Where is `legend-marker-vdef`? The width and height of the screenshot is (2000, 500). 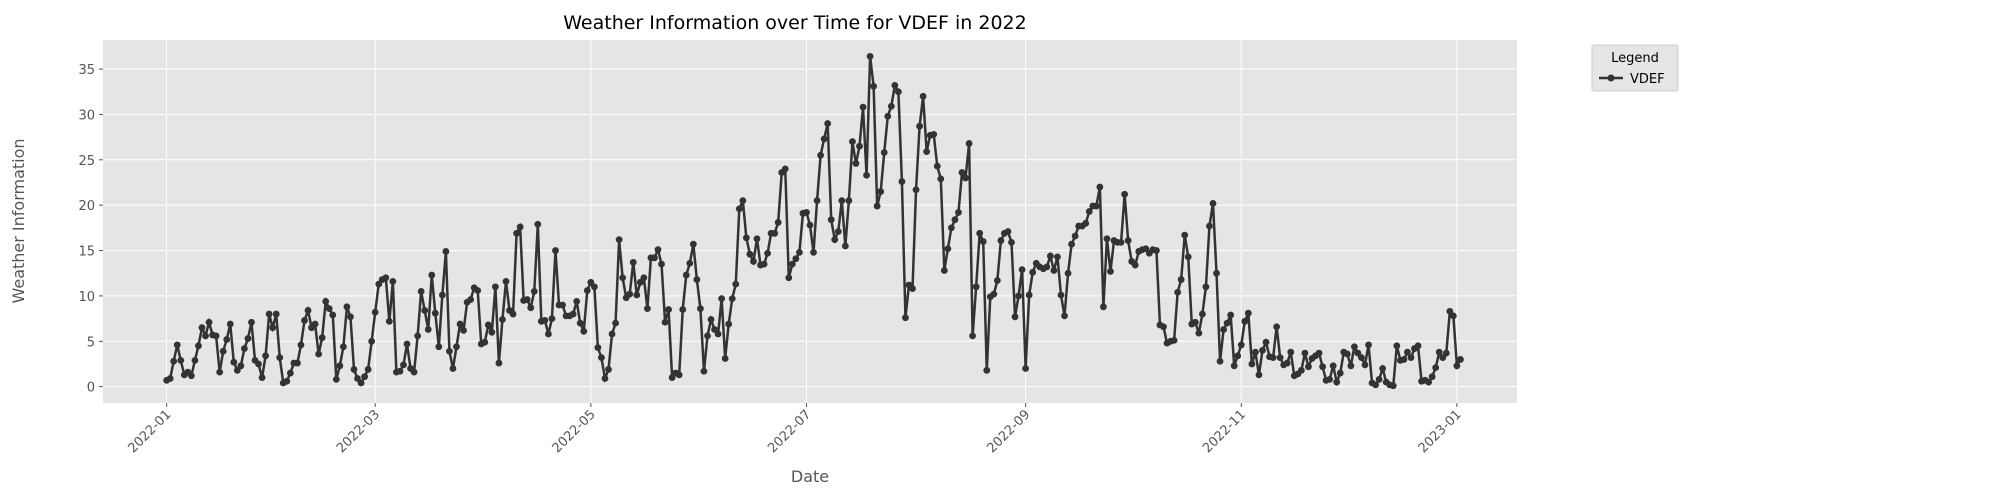 legend-marker-vdef is located at coordinates (1611, 78).